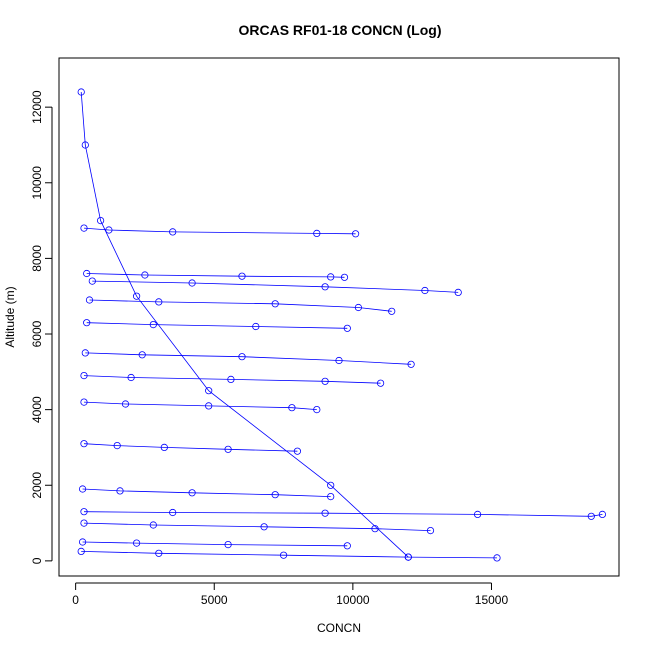 The image size is (650, 650). What do you see at coordinates (353, 600) in the screenshot?
I see `x-tick-label: 10000` at bounding box center [353, 600].